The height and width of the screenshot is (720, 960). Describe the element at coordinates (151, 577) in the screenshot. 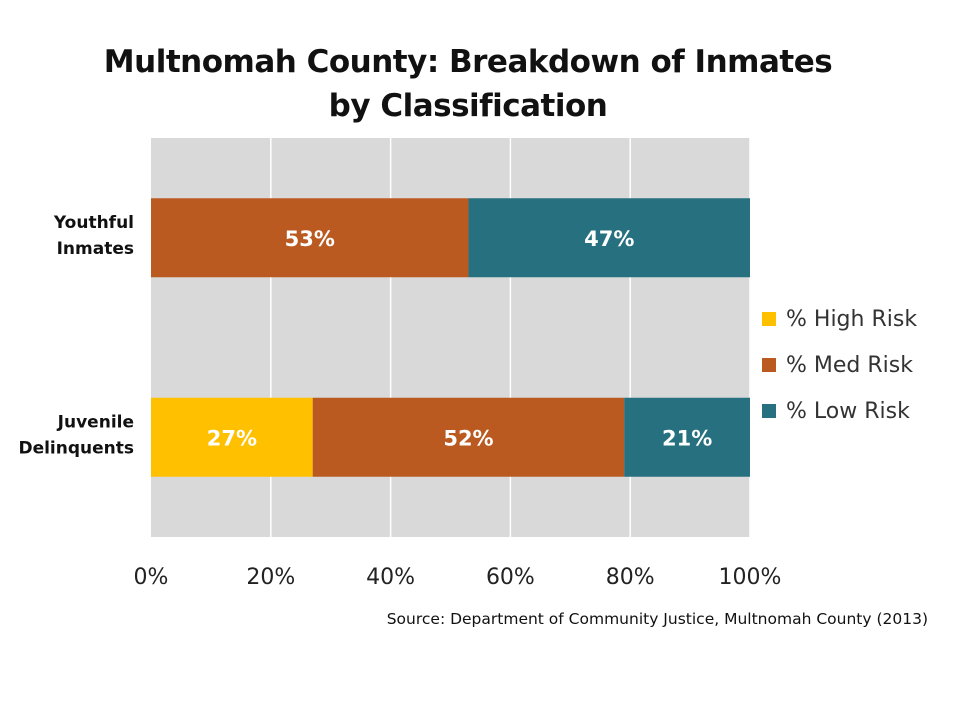

I see `x-tick-label-0: 0%` at that location.